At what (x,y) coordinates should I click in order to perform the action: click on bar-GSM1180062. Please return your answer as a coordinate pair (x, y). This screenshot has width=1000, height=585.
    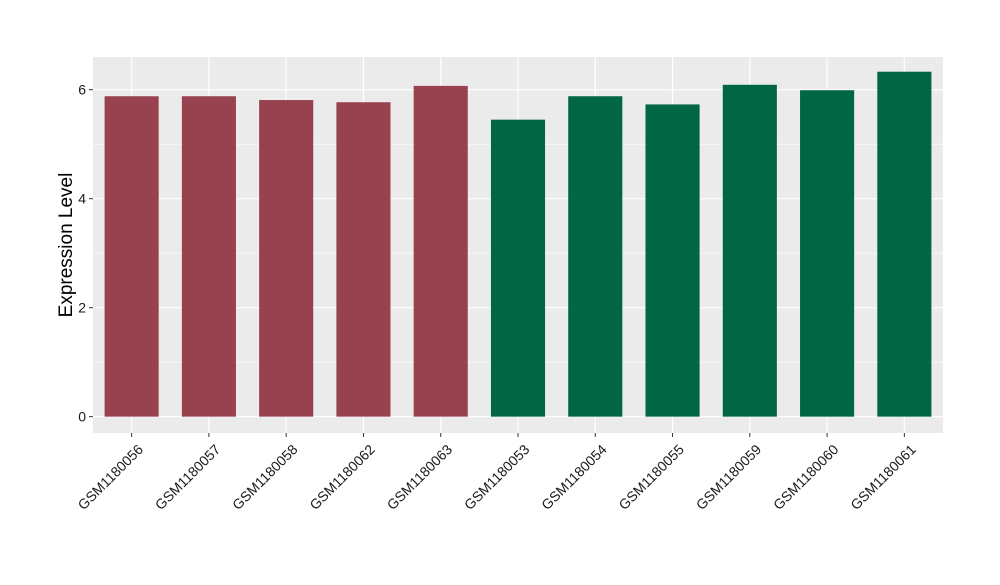
    Looking at the image, I should click on (363, 259).